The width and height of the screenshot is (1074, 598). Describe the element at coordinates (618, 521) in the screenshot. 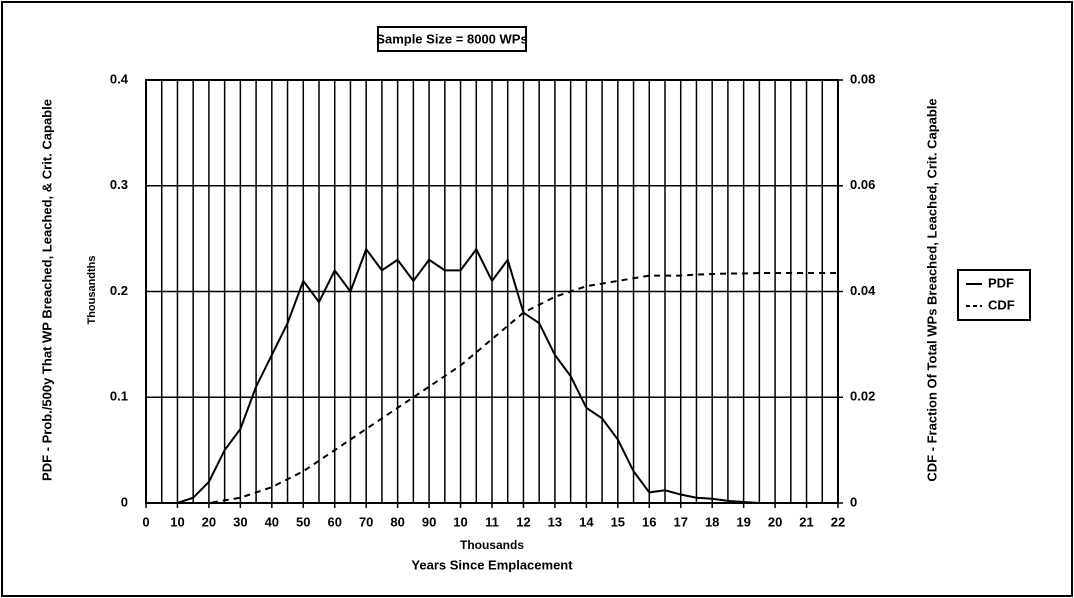

I see `x-tick-label: 15` at that location.